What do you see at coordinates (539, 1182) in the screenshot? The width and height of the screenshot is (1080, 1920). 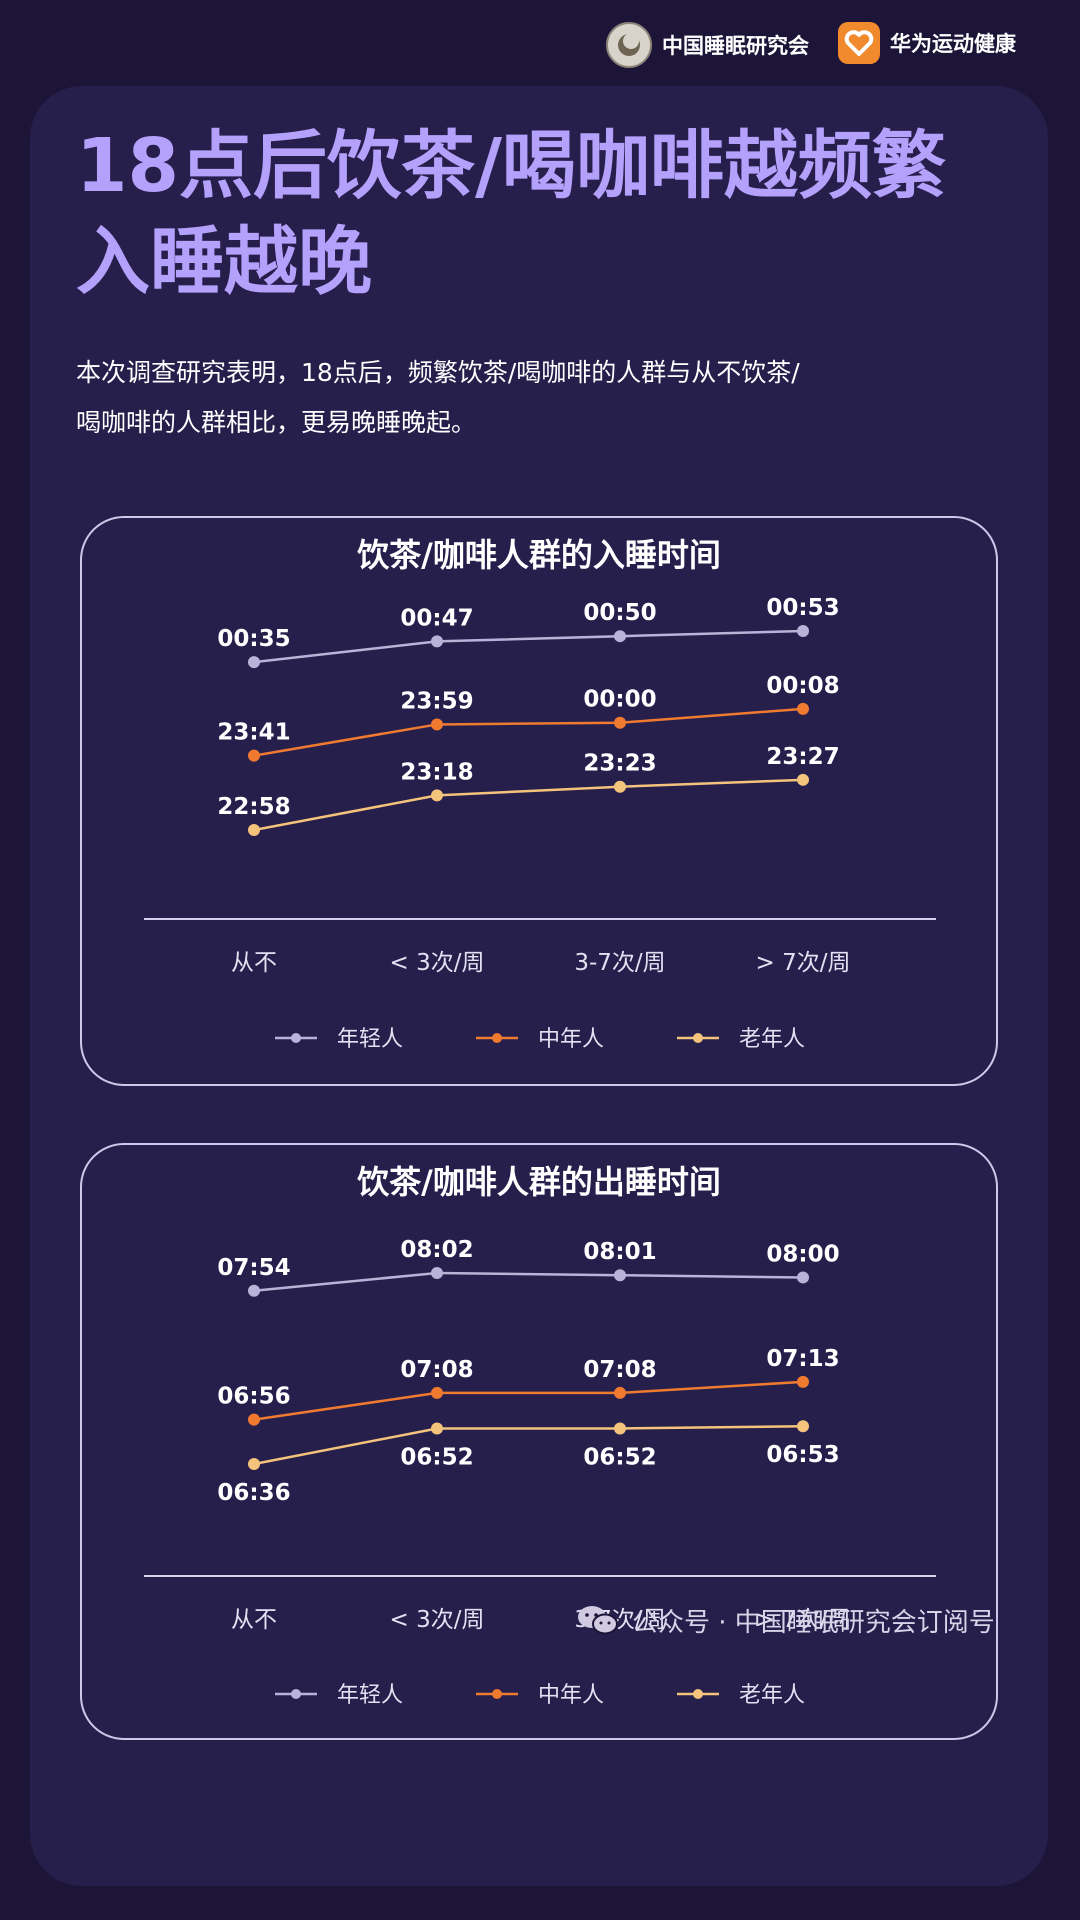 I see `chart-title: 饮茶/咖啡人群的出睡时间` at bounding box center [539, 1182].